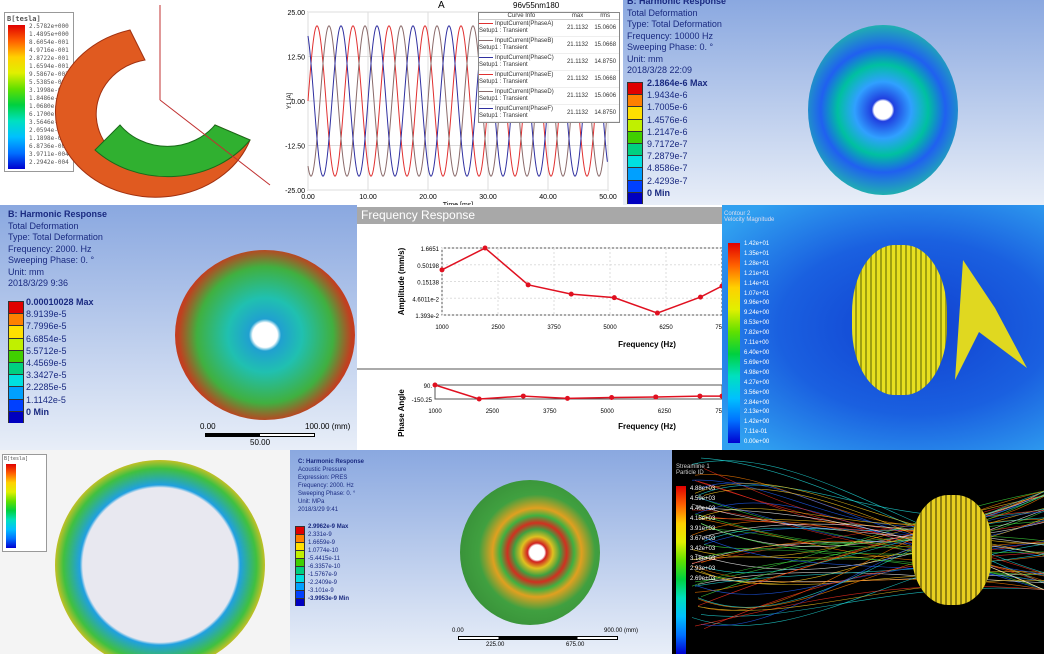  I want to click on series-name: InputCurrent(PhaseA), so click(524, 24).